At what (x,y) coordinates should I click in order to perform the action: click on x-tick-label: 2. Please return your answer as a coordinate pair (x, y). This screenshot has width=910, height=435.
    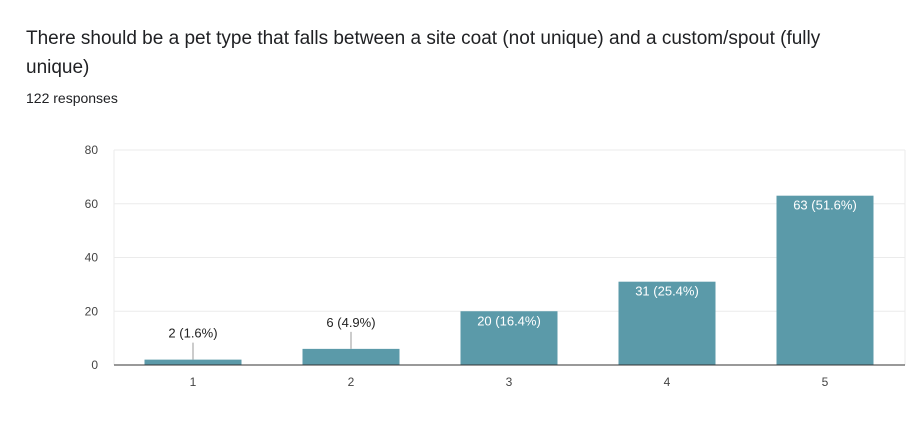
    Looking at the image, I should click on (351, 382).